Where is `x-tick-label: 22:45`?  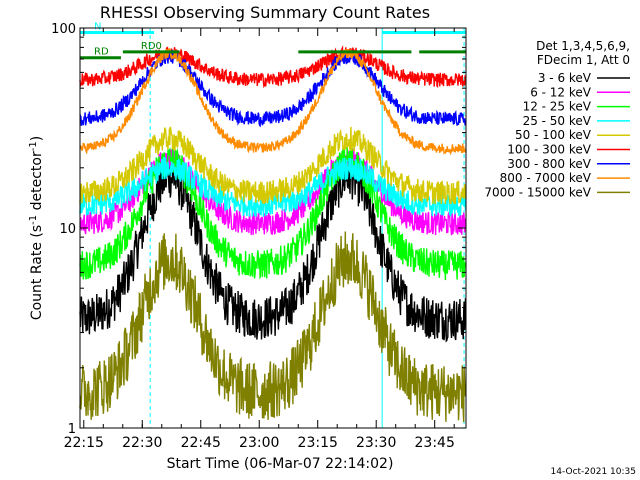
x-tick-label: 22:45 is located at coordinates (201, 443).